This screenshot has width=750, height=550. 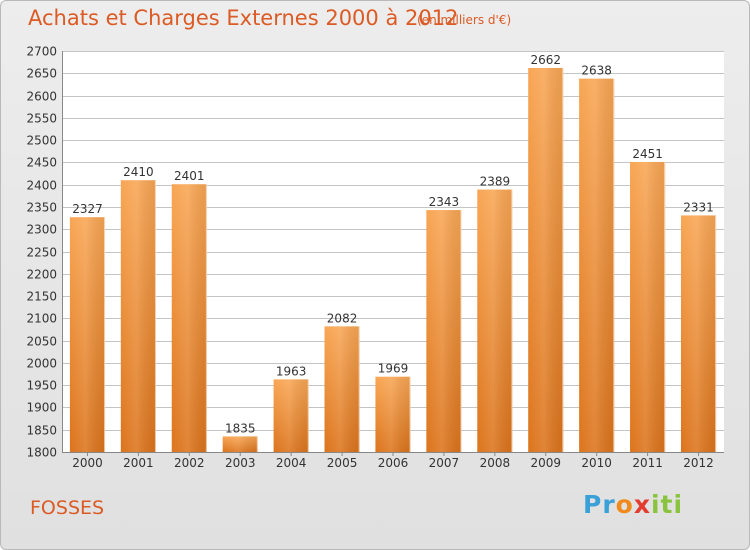 I want to click on chart-title: Achats et Charges Externes 2000 à 2012, so click(x=243, y=18).